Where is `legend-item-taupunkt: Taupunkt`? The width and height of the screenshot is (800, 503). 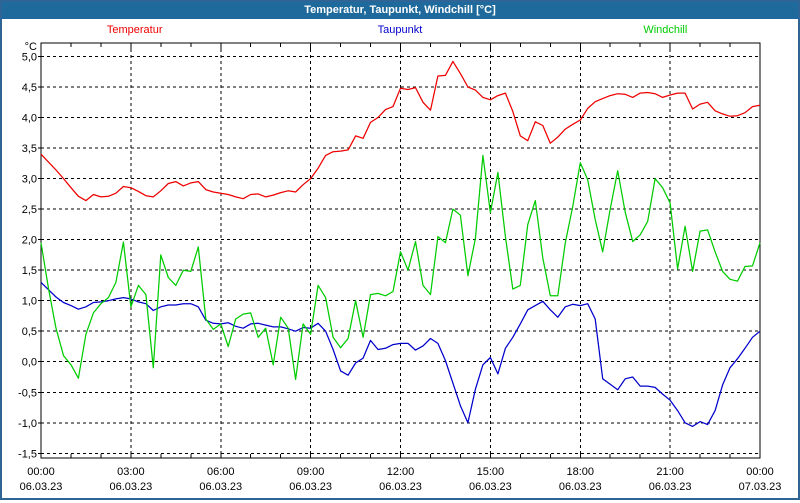
legend-item-taupunkt: Taupunkt is located at coordinates (400, 29).